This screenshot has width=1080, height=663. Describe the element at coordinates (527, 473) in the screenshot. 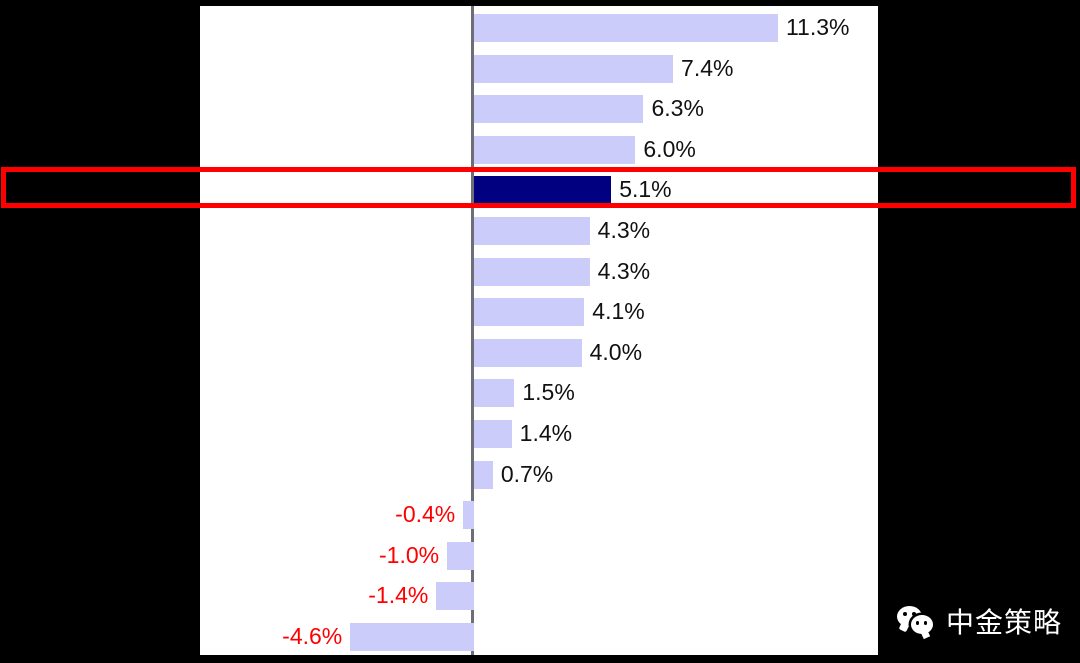

I see `bar-value-label: 0.7%` at that location.